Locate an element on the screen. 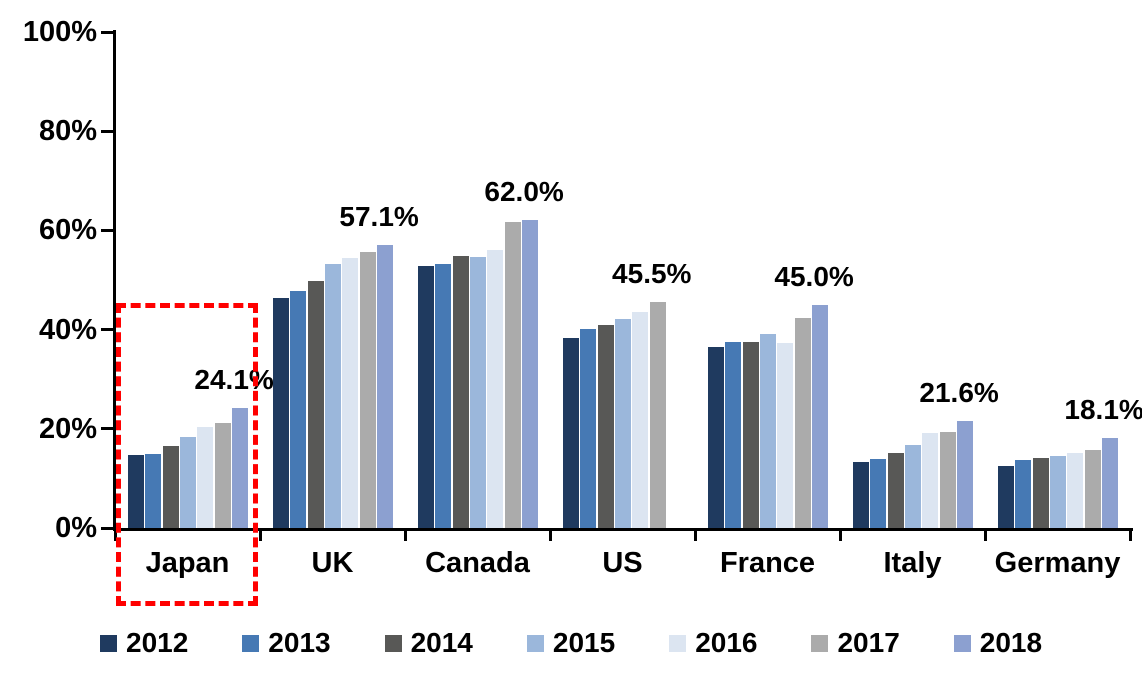 The image size is (1142, 683). bar-japan-2016 is located at coordinates (205, 477).